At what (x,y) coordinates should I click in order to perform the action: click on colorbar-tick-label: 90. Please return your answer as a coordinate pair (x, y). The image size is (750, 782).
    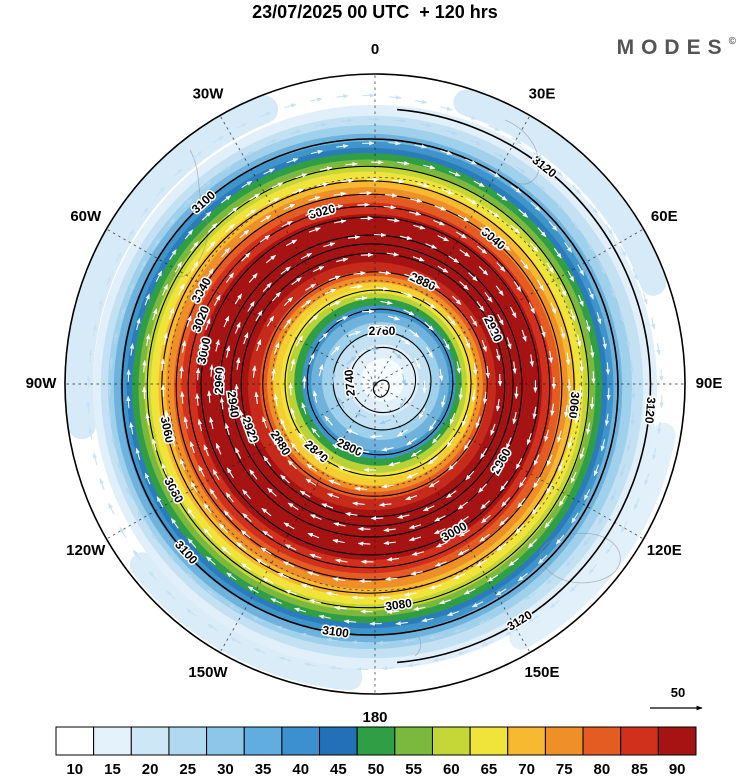
    Looking at the image, I should click on (677, 769).